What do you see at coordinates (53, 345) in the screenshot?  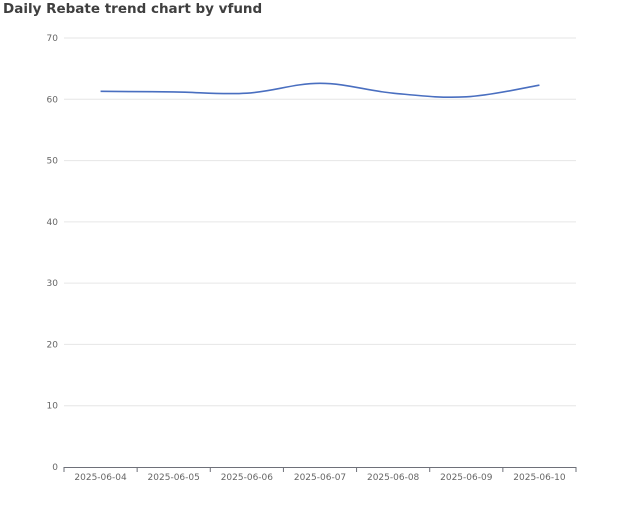 I see `y-tick-label: 20` at bounding box center [53, 345].